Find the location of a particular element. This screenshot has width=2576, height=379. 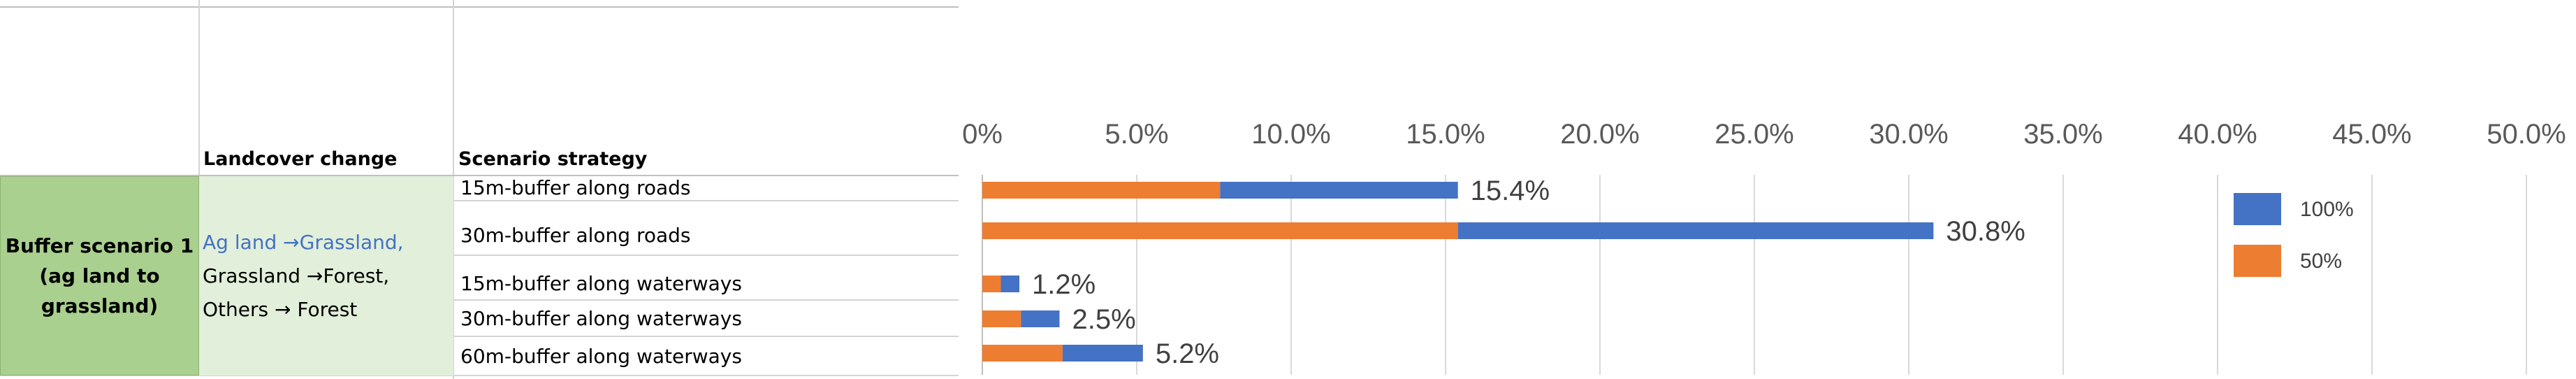

legend-label: 100% is located at coordinates (2327, 209).